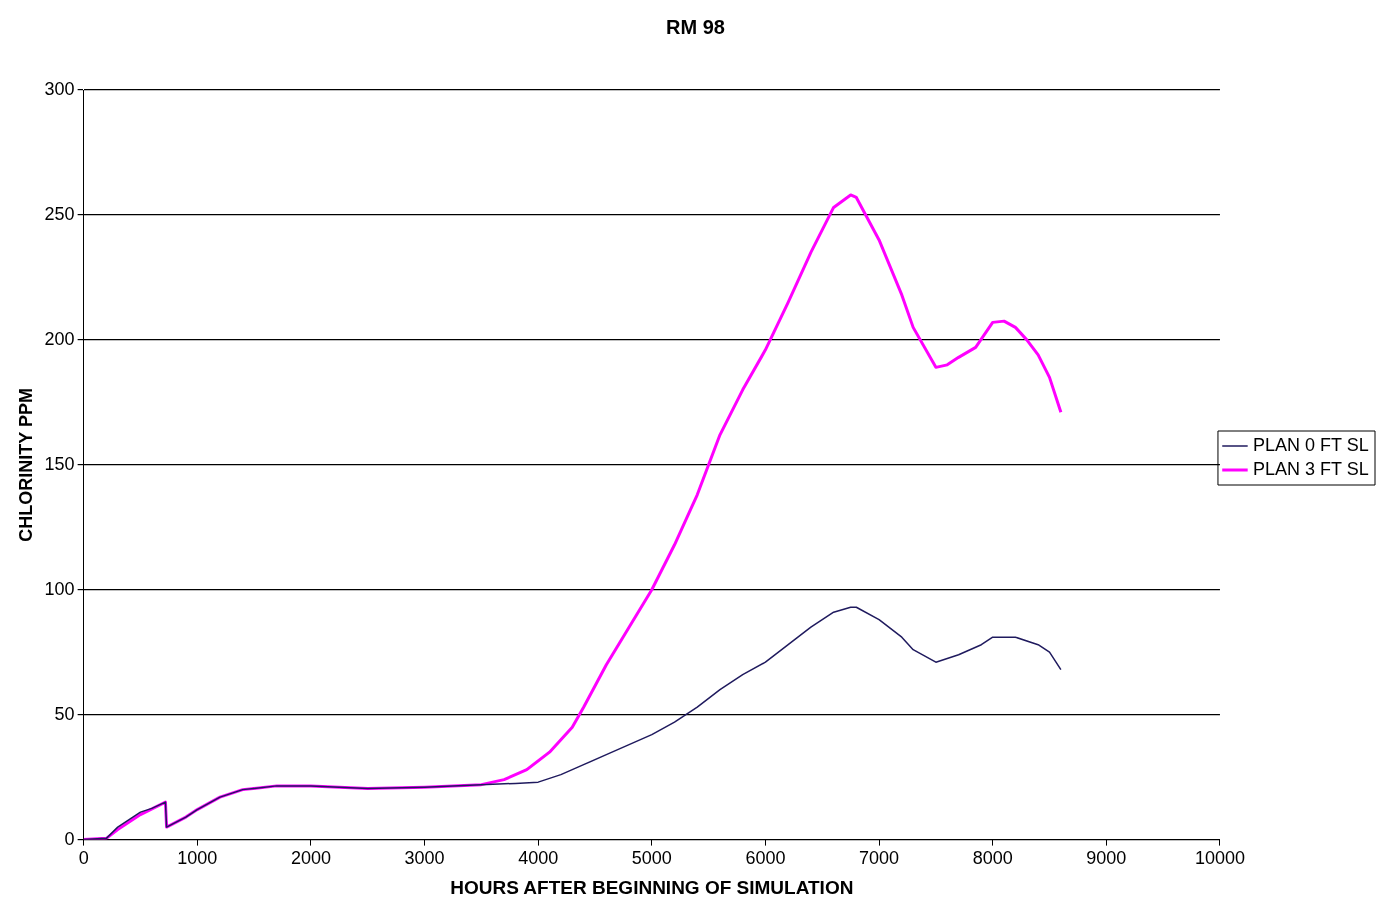 The width and height of the screenshot is (1391, 917). What do you see at coordinates (652, 887) in the screenshot?
I see `x-axis-title: HOURS AFTER BEGINNING OF SIMULATION` at bounding box center [652, 887].